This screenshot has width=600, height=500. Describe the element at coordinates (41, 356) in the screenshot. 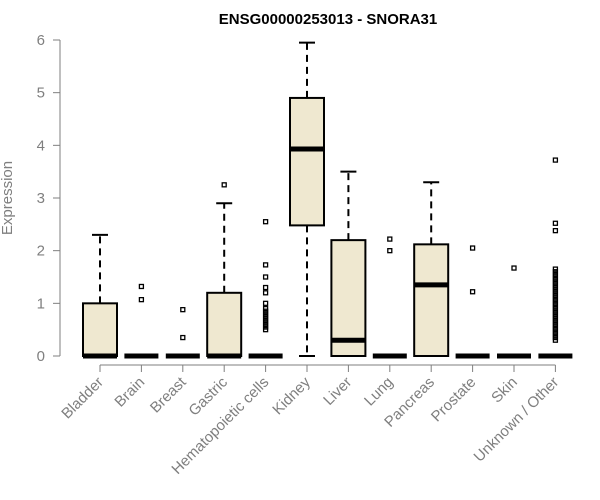

I see `y-tick-label: 0` at that location.